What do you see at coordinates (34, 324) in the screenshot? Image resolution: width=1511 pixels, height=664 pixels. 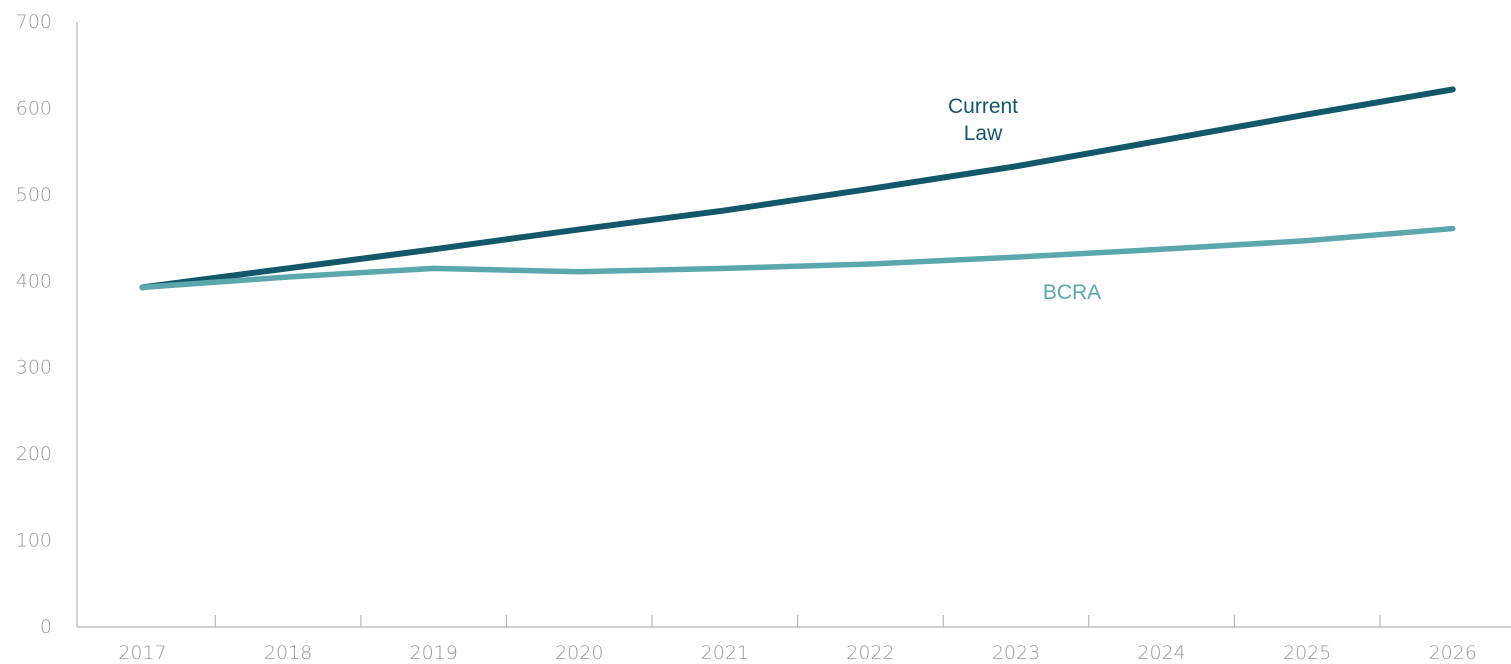 I see `y-ticks: 0 100 200 300 400 500 600 700` at bounding box center [34, 324].